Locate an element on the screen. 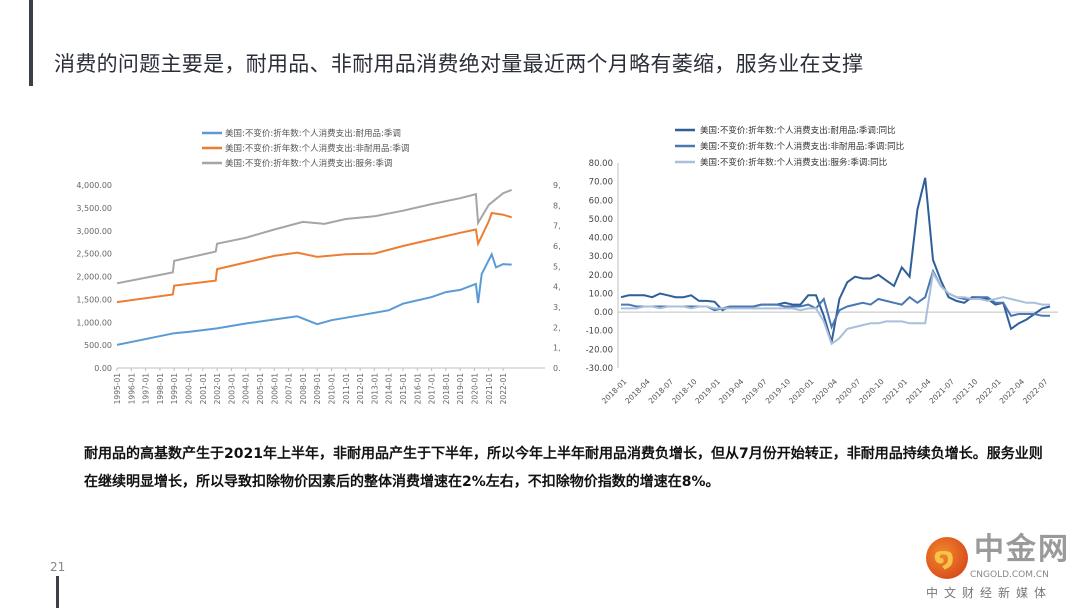 The image size is (1080, 608). left-y-tick-label: 2,000.00 is located at coordinates (94, 277).